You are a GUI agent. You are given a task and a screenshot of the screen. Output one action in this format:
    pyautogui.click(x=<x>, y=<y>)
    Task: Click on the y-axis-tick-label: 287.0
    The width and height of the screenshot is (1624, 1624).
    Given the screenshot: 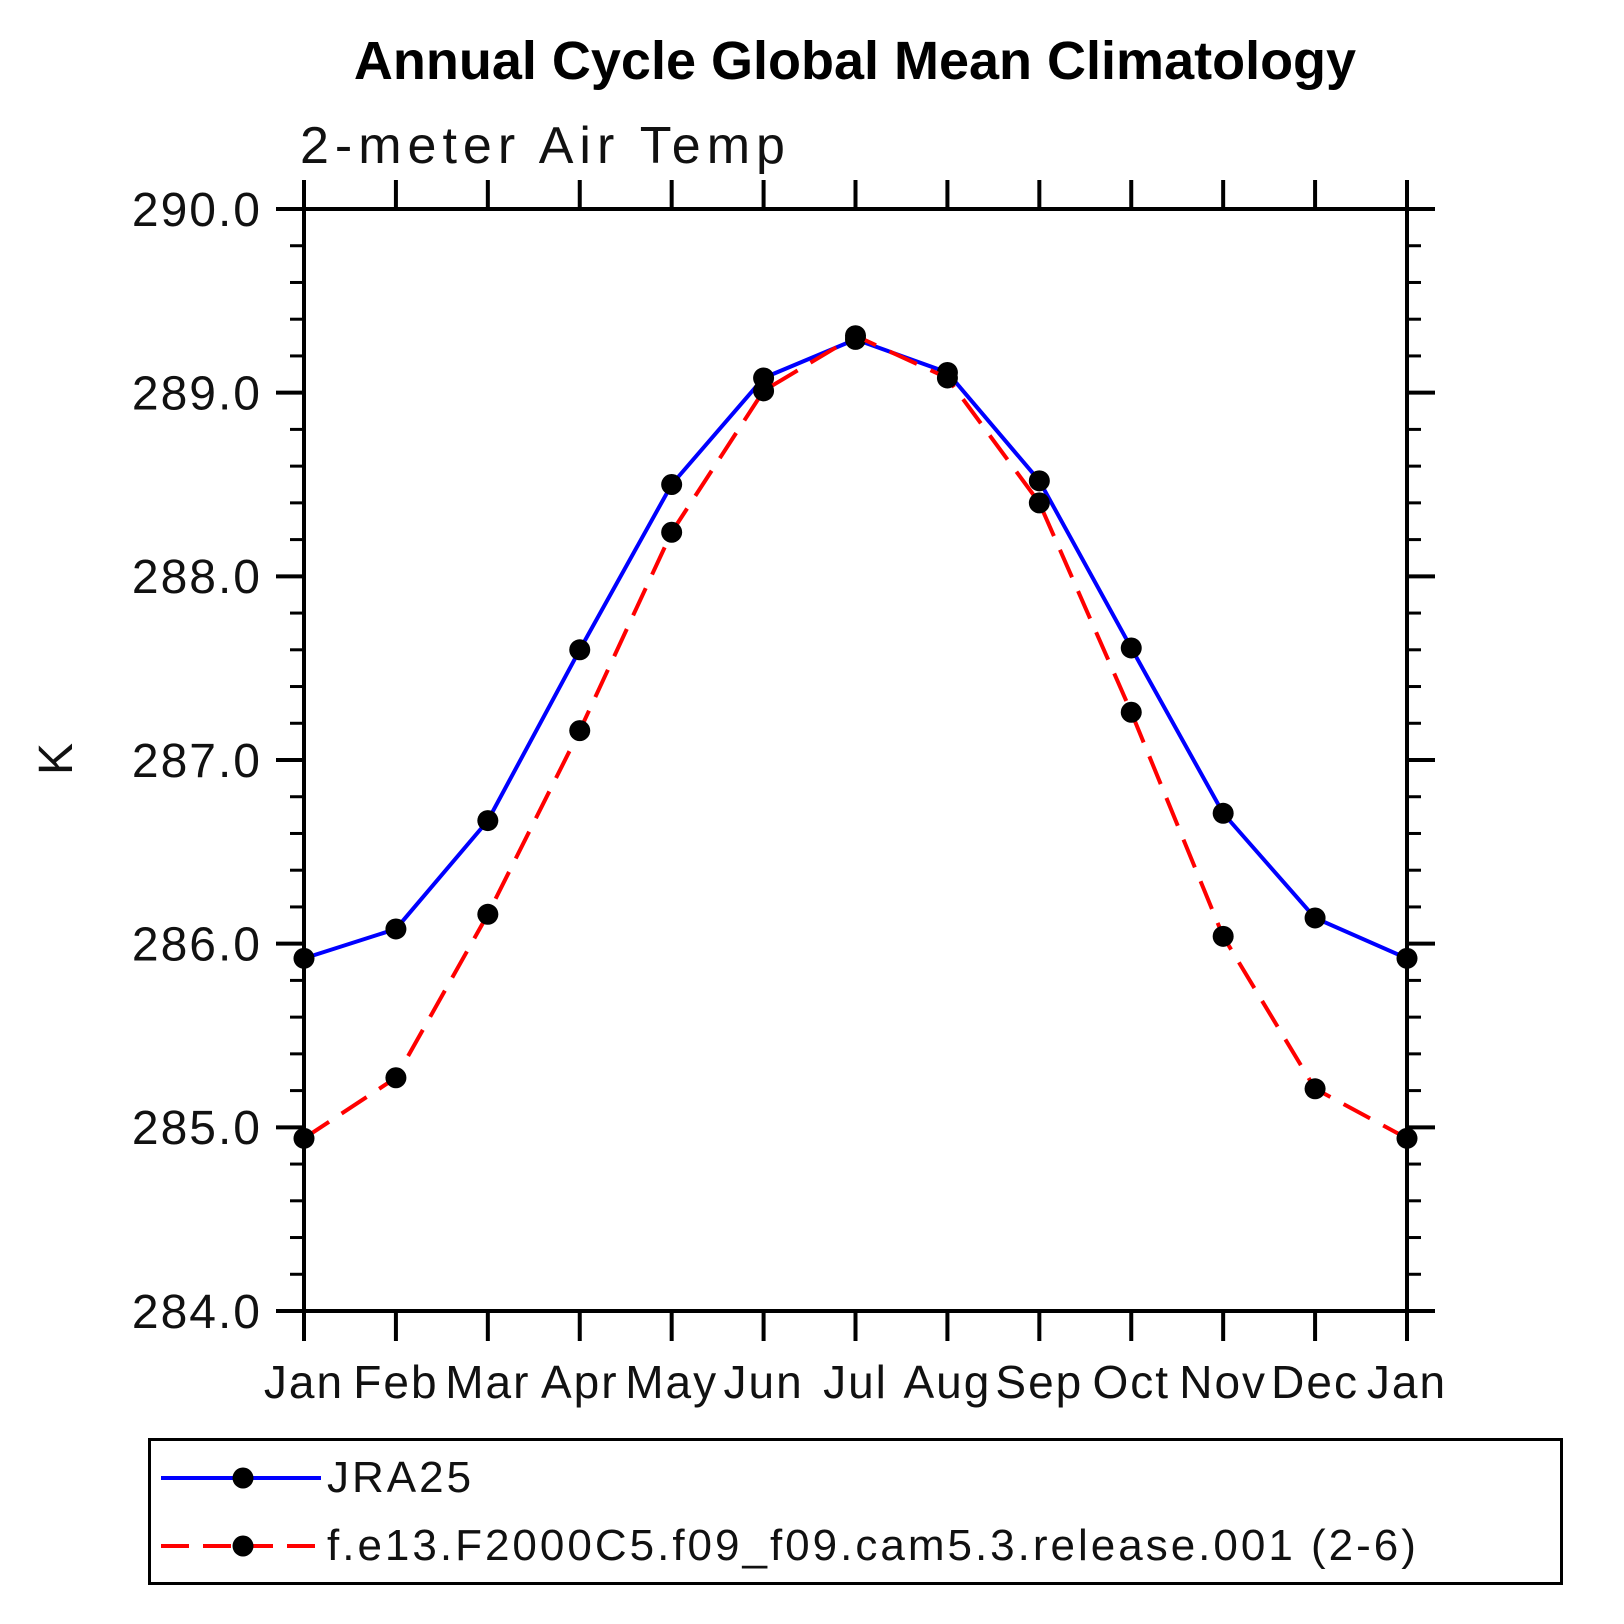 What is the action you would take?
    pyautogui.click(x=197, y=761)
    